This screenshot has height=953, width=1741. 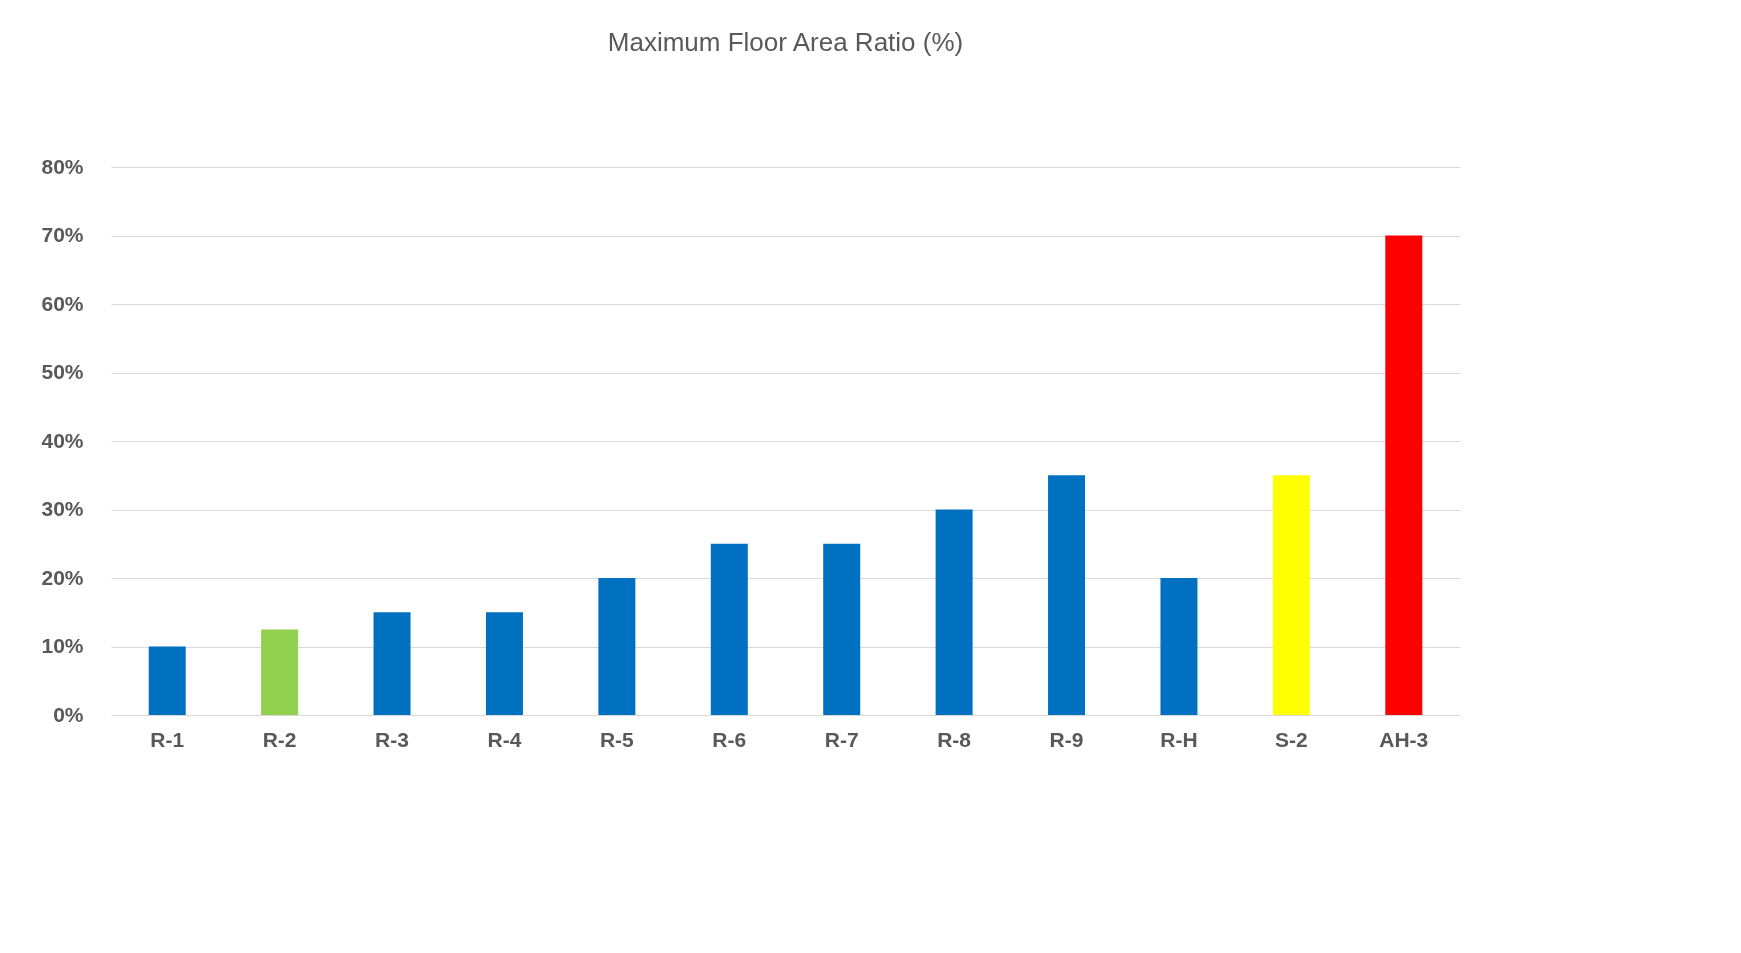 What do you see at coordinates (504, 739) in the screenshot?
I see `x-tick-label: R-4` at bounding box center [504, 739].